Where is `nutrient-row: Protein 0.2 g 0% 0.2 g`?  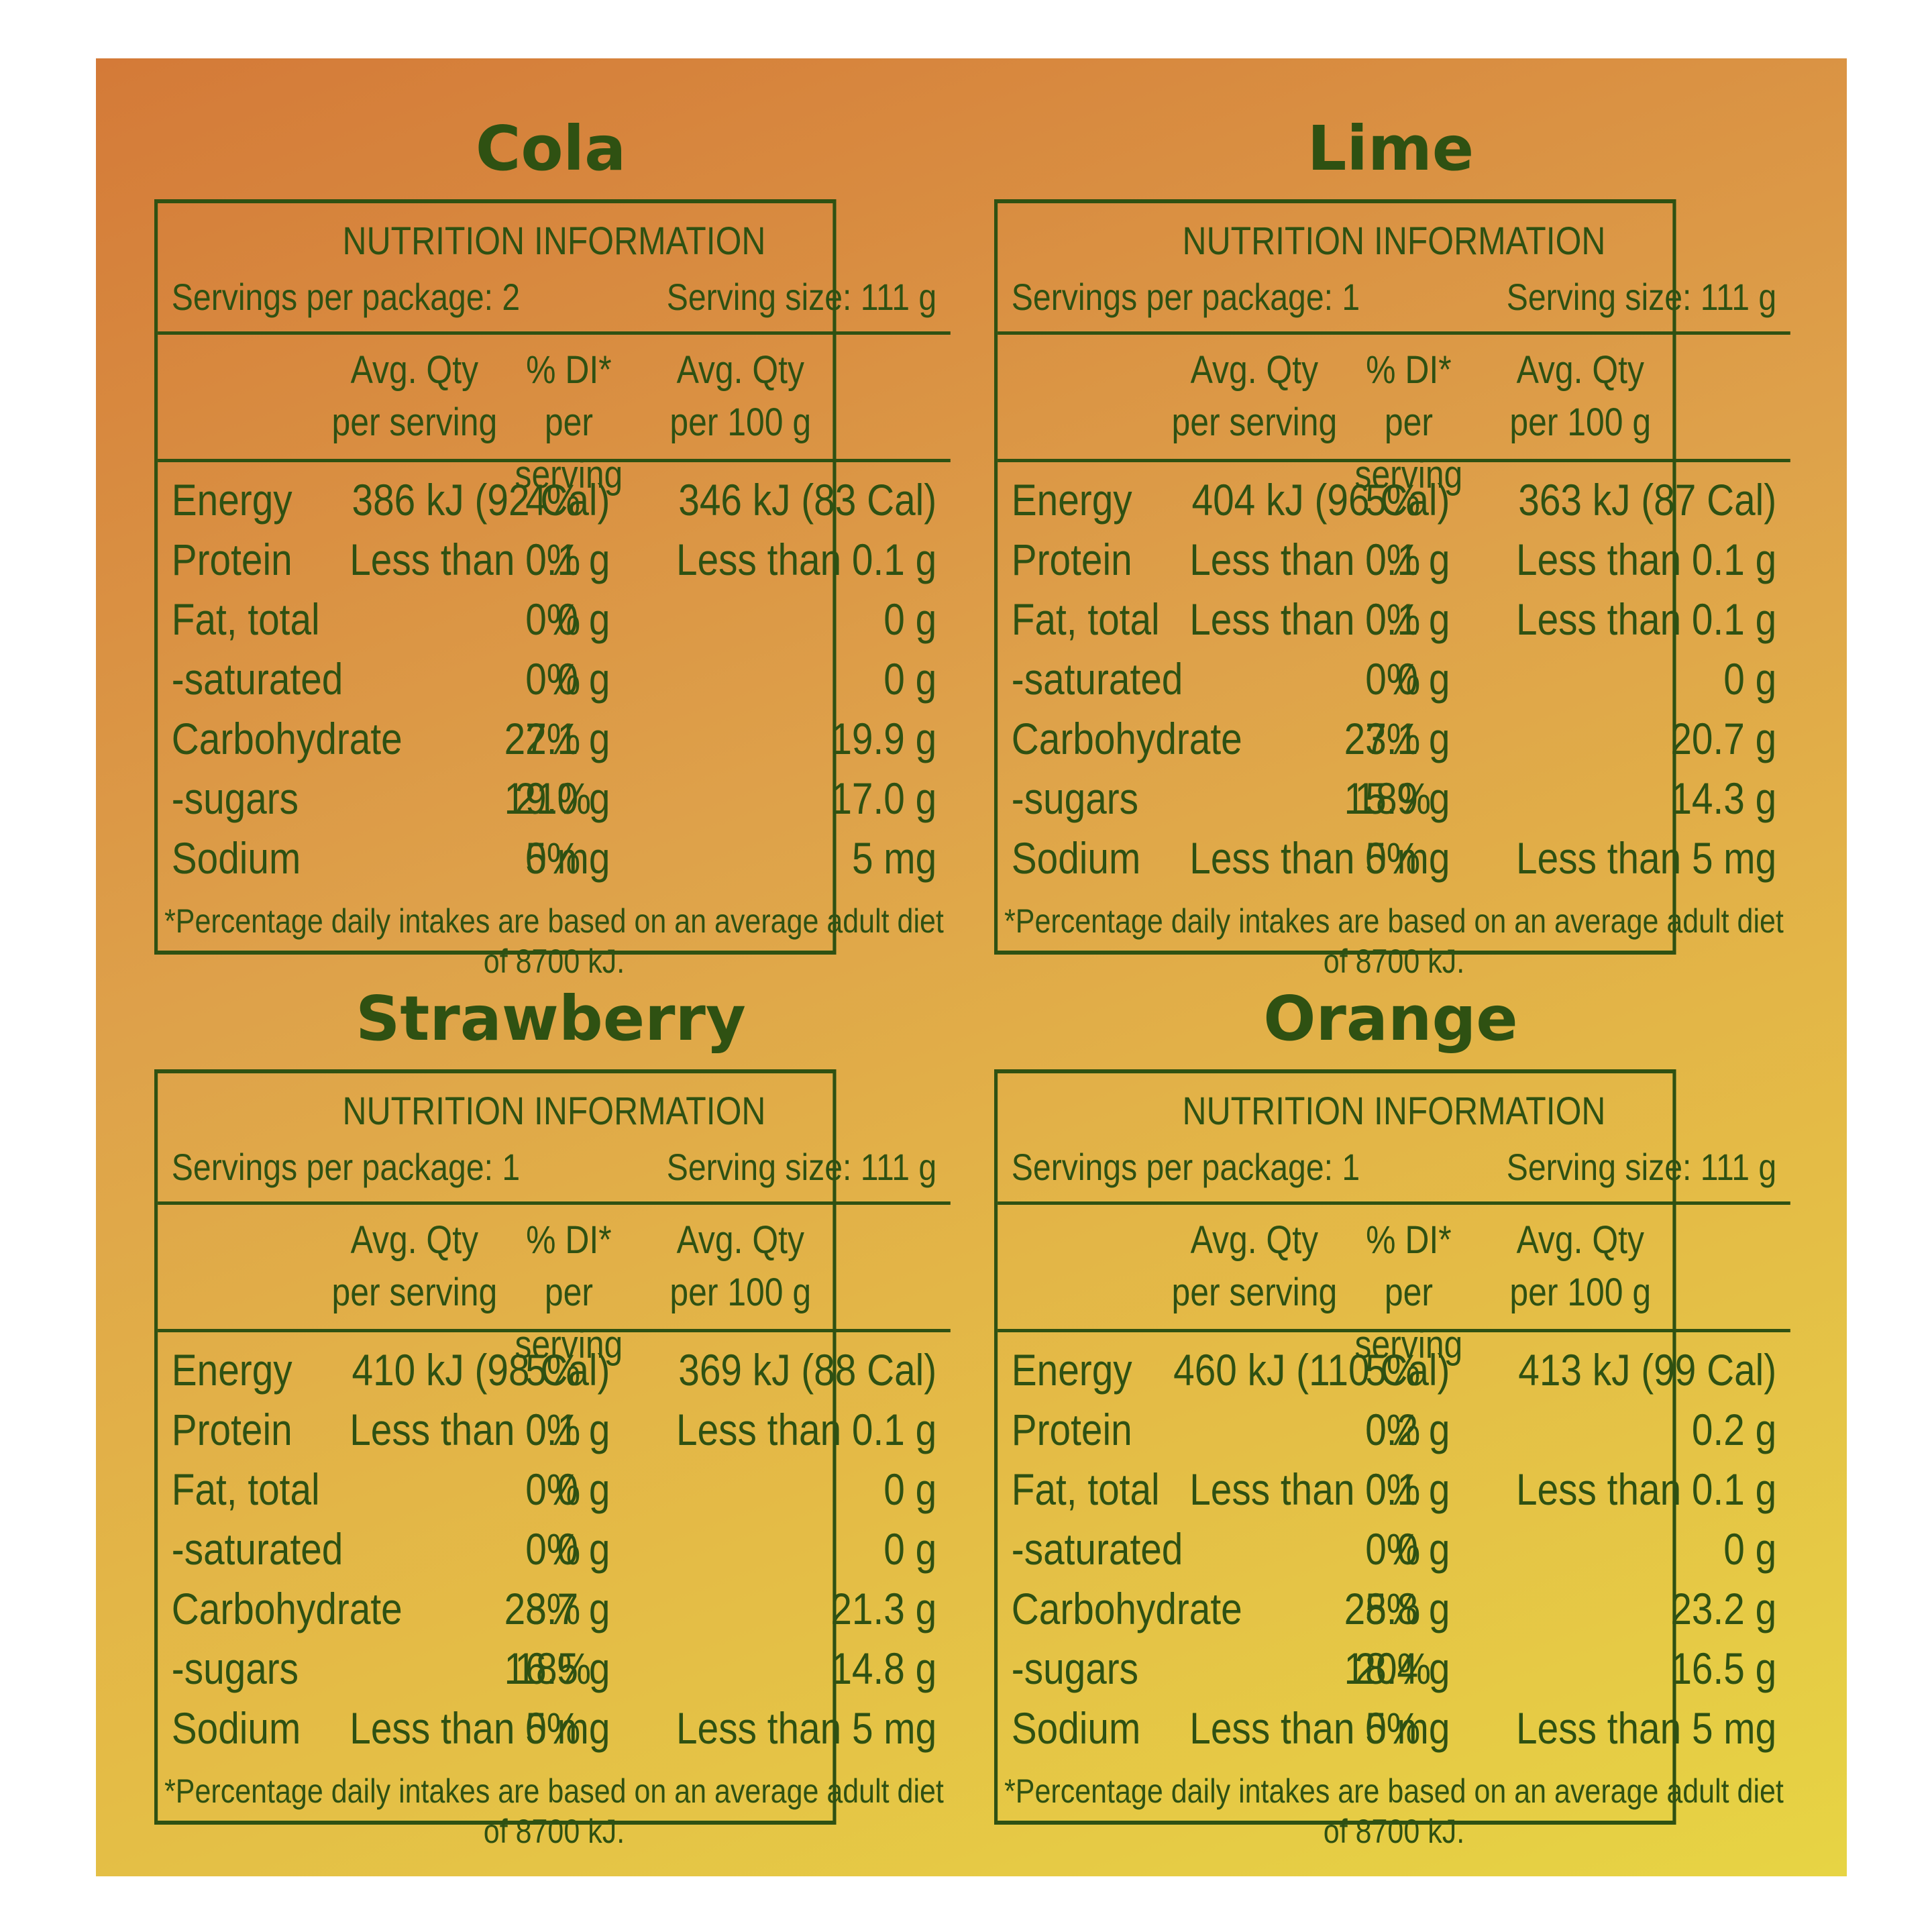 nutrient-row: Protein 0.2 g 0% 0.2 g is located at coordinates (1394, 1429).